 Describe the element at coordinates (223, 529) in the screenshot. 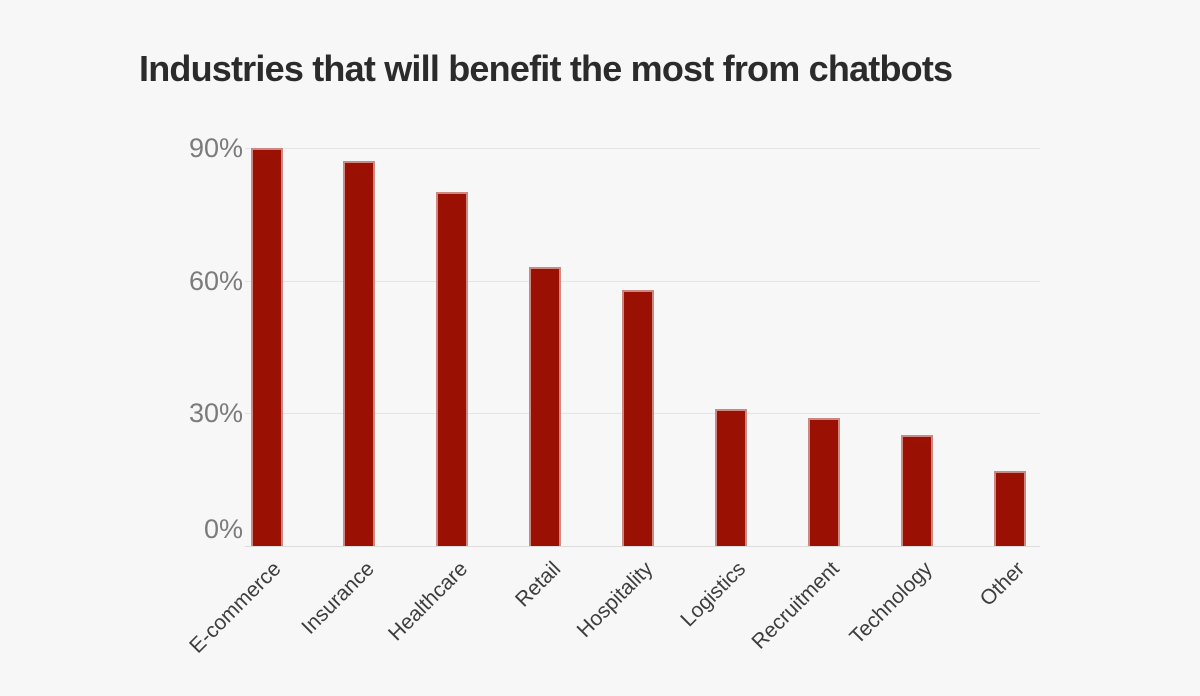

I see `y-axis-tick-label-0: 0%` at that location.